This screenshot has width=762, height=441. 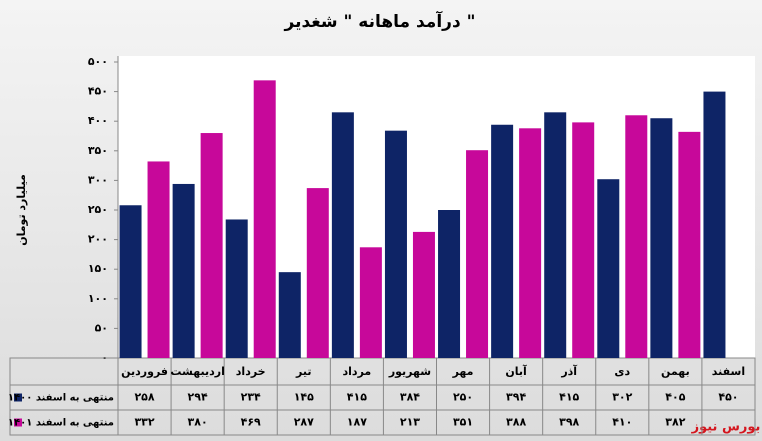 I want to click on y-tick-label: ۱۵۰, so click(x=98, y=268).